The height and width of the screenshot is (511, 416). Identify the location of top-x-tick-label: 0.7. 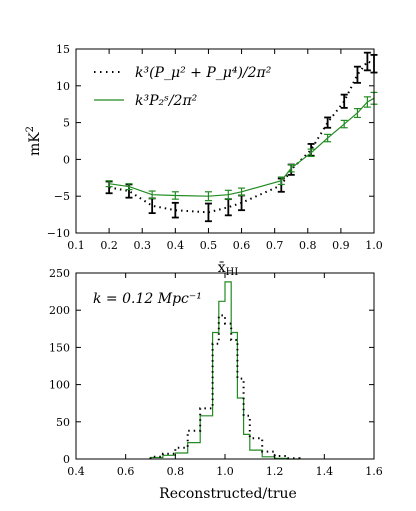
(275, 245).